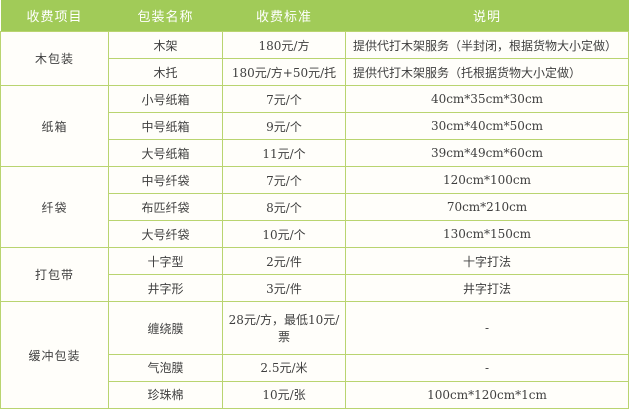  What do you see at coordinates (54, 275) in the screenshot?
I see `group-cell-strapping: 打包带` at bounding box center [54, 275].